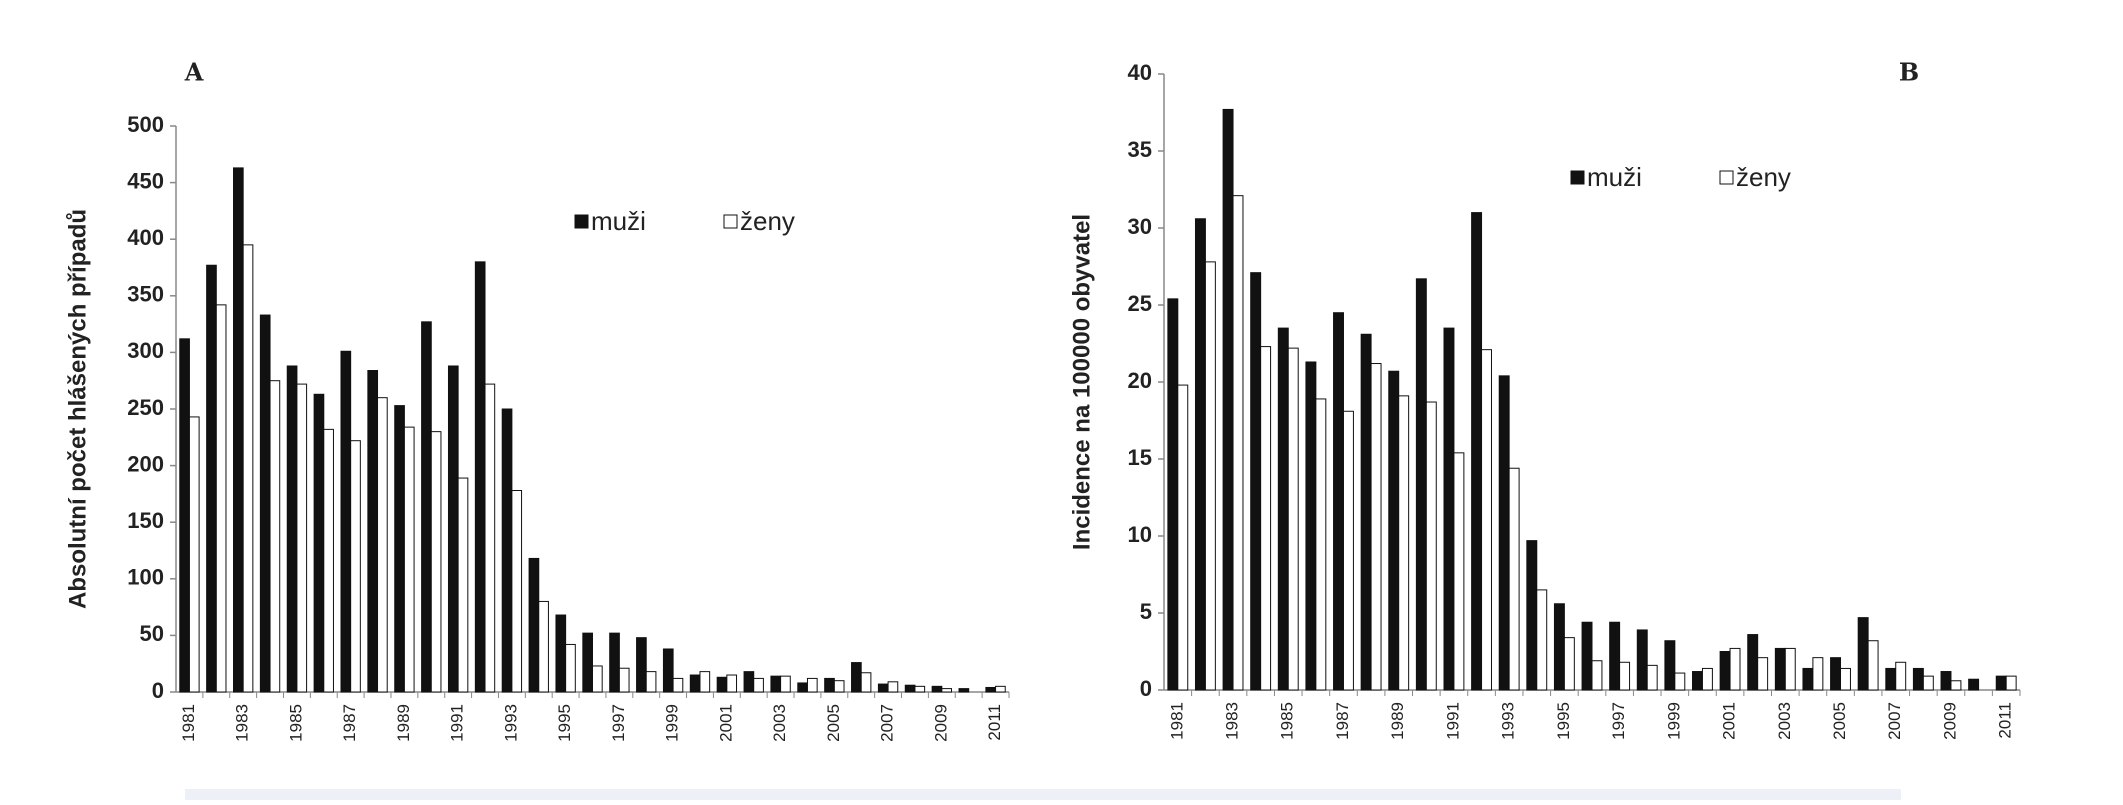 This screenshot has height=805, width=2123. What do you see at coordinates (145, 294) in the screenshot?
I see `y-tick-label: 350` at bounding box center [145, 294].